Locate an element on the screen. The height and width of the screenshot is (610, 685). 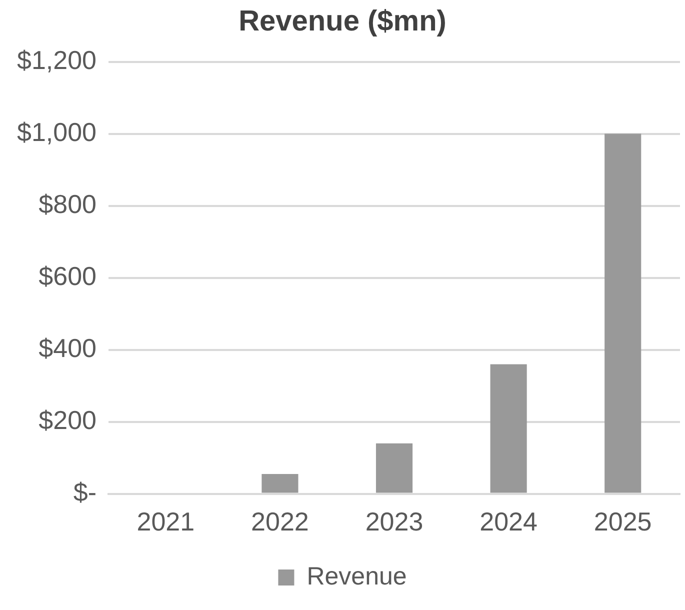
legend-label: Revenue is located at coordinates (356, 576).